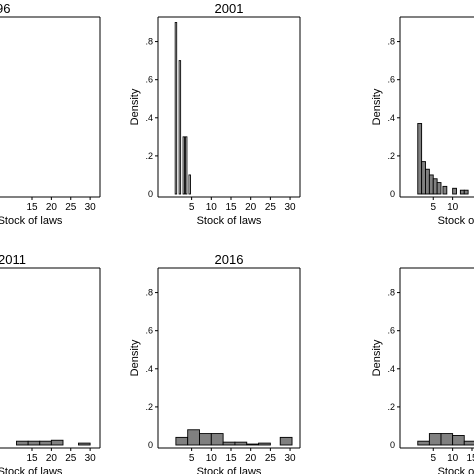 Image resolution: width=474 pixels, height=474 pixels. I want to click on panel-title: 2011, so click(13, 259).